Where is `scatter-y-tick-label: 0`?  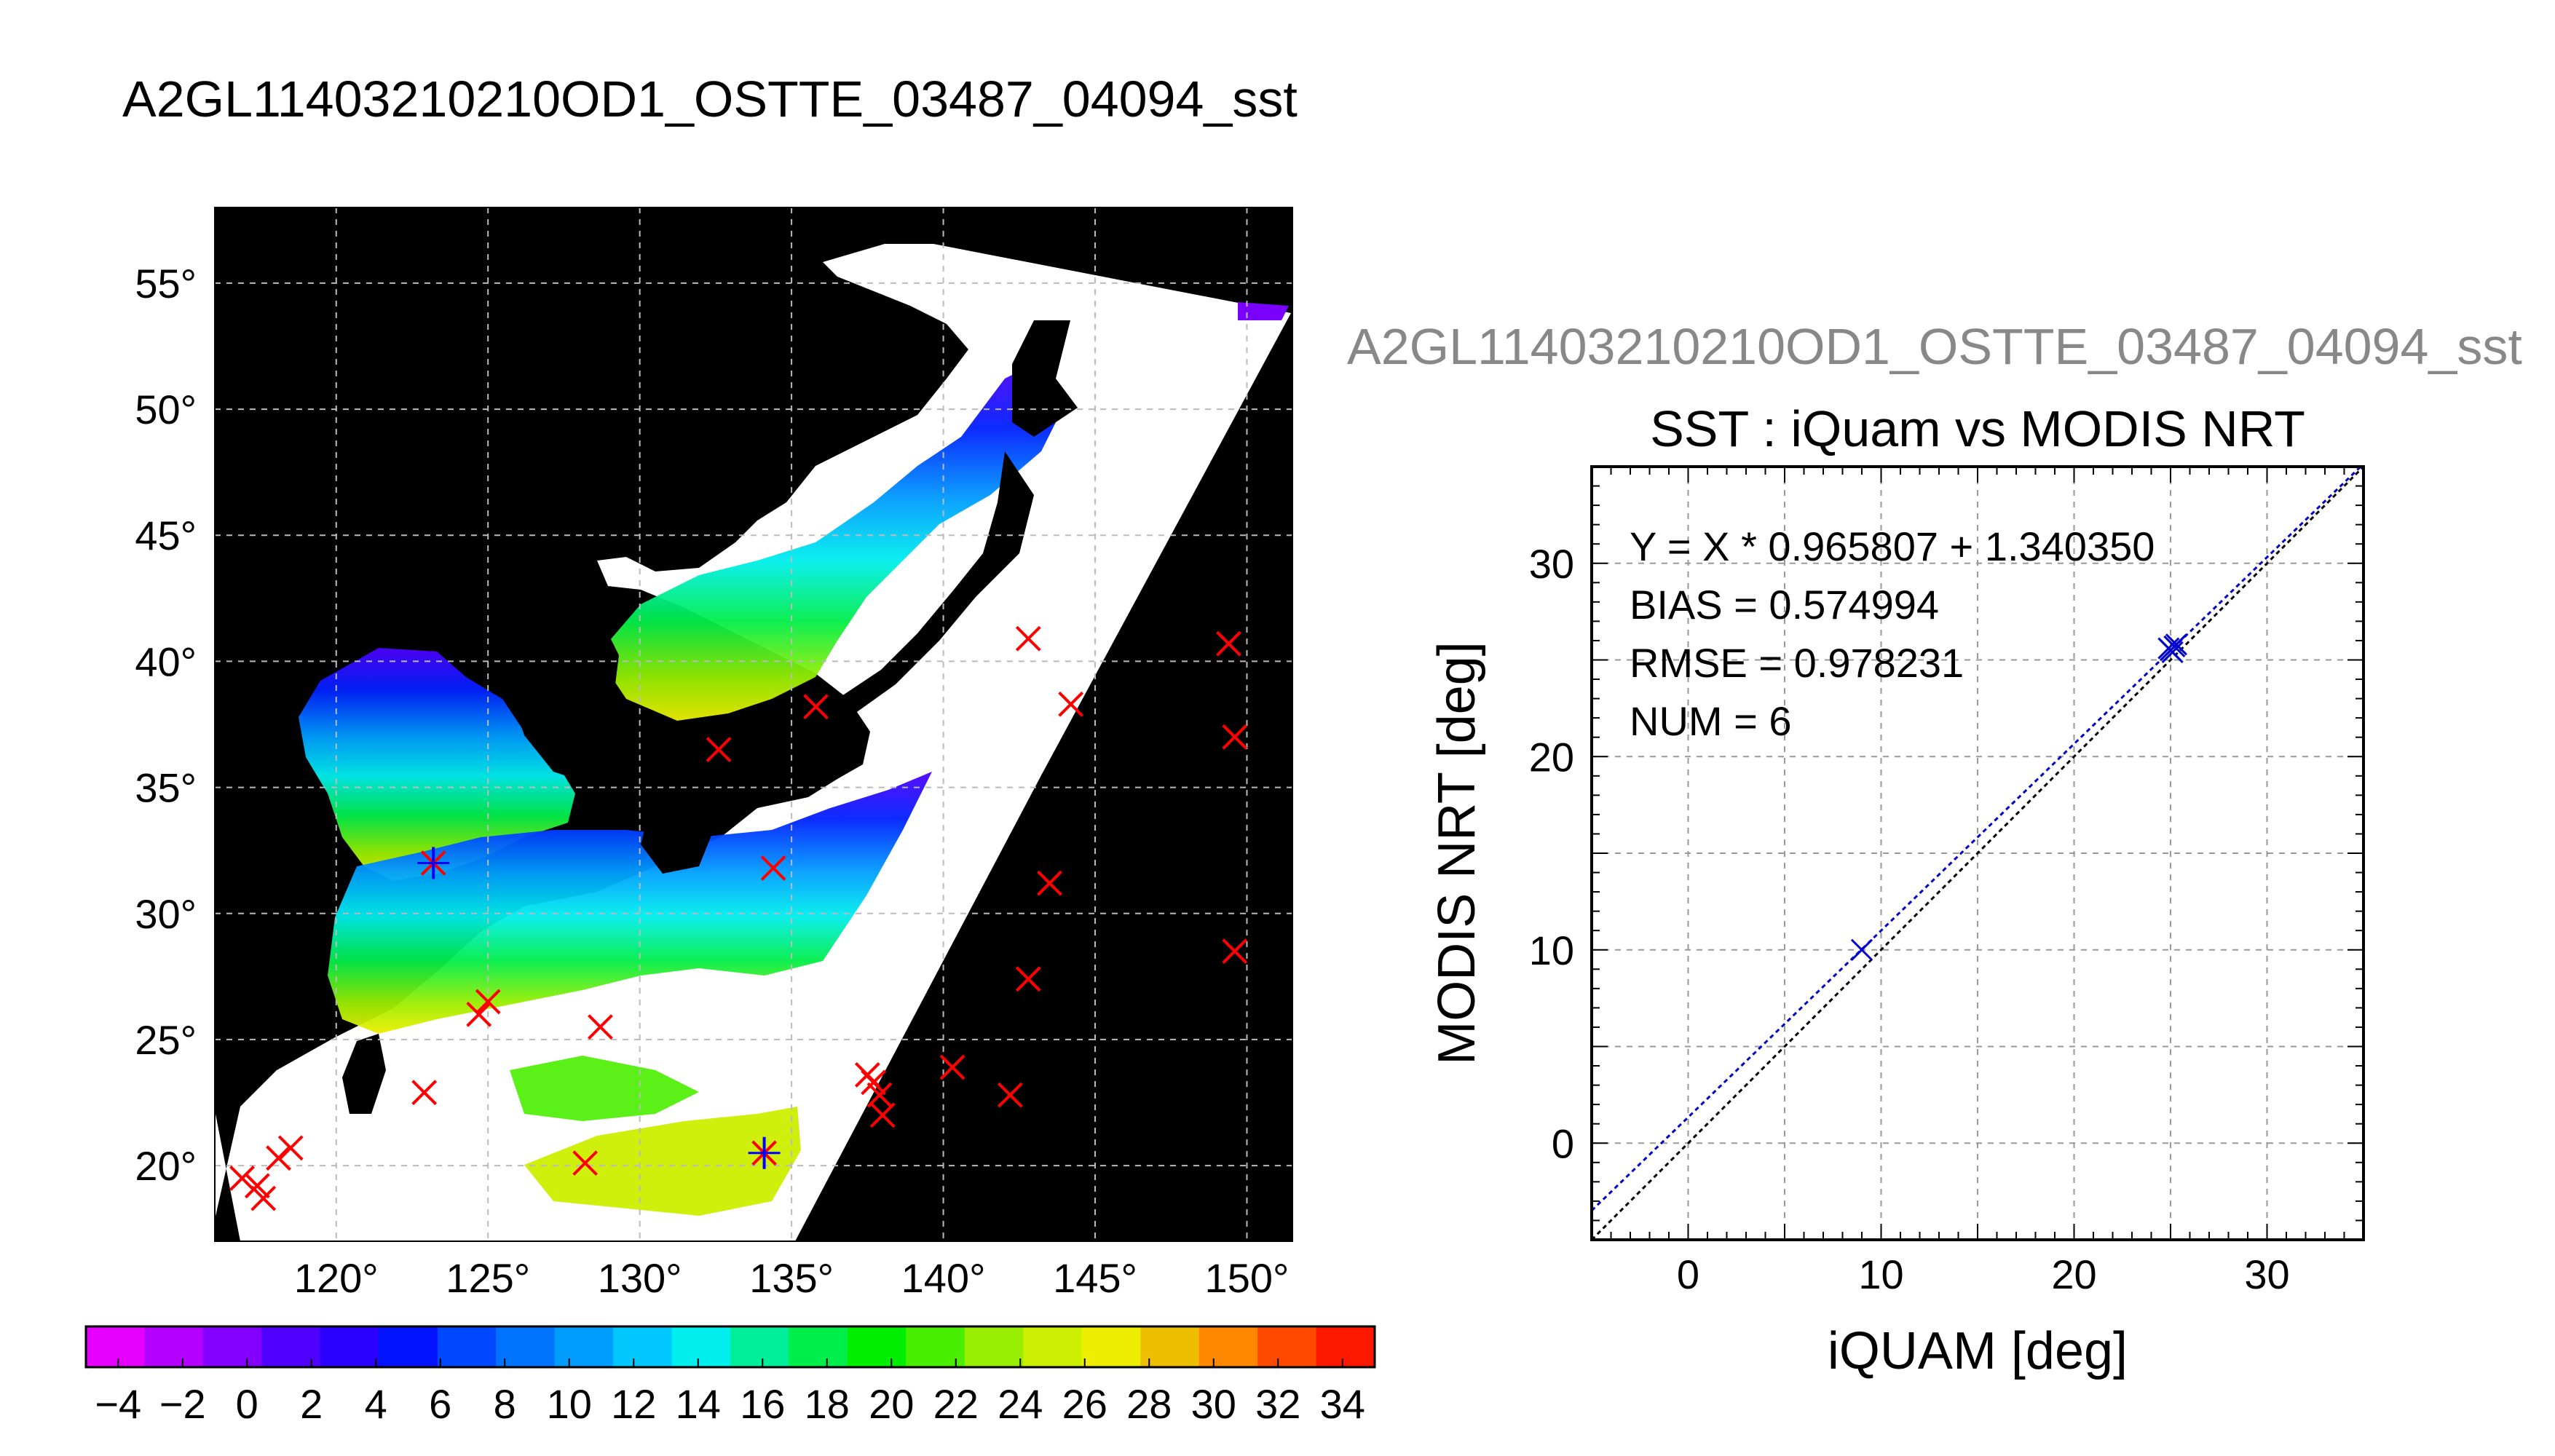 scatter-y-tick-label: 0 is located at coordinates (1563, 1143).